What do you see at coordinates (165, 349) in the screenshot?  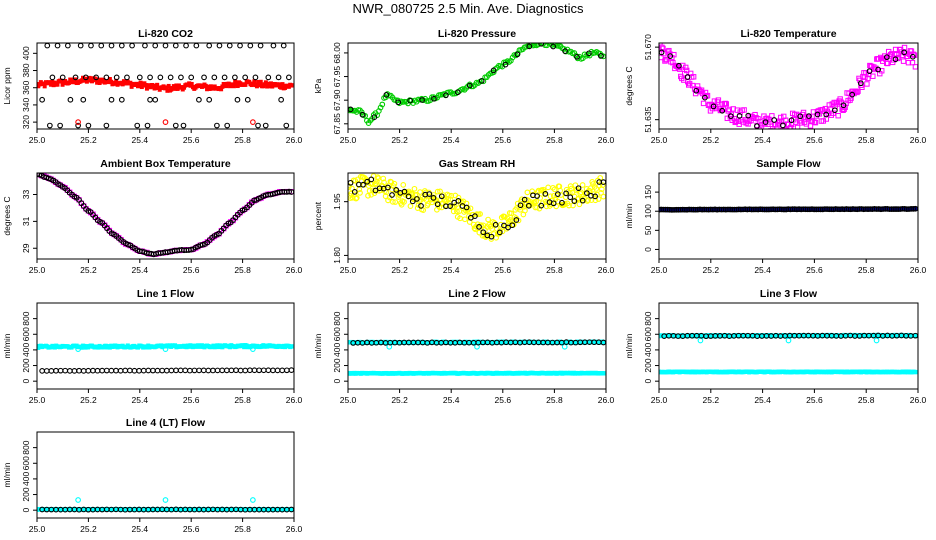 I see `series-line1-cyan-dips` at bounding box center [165, 349].